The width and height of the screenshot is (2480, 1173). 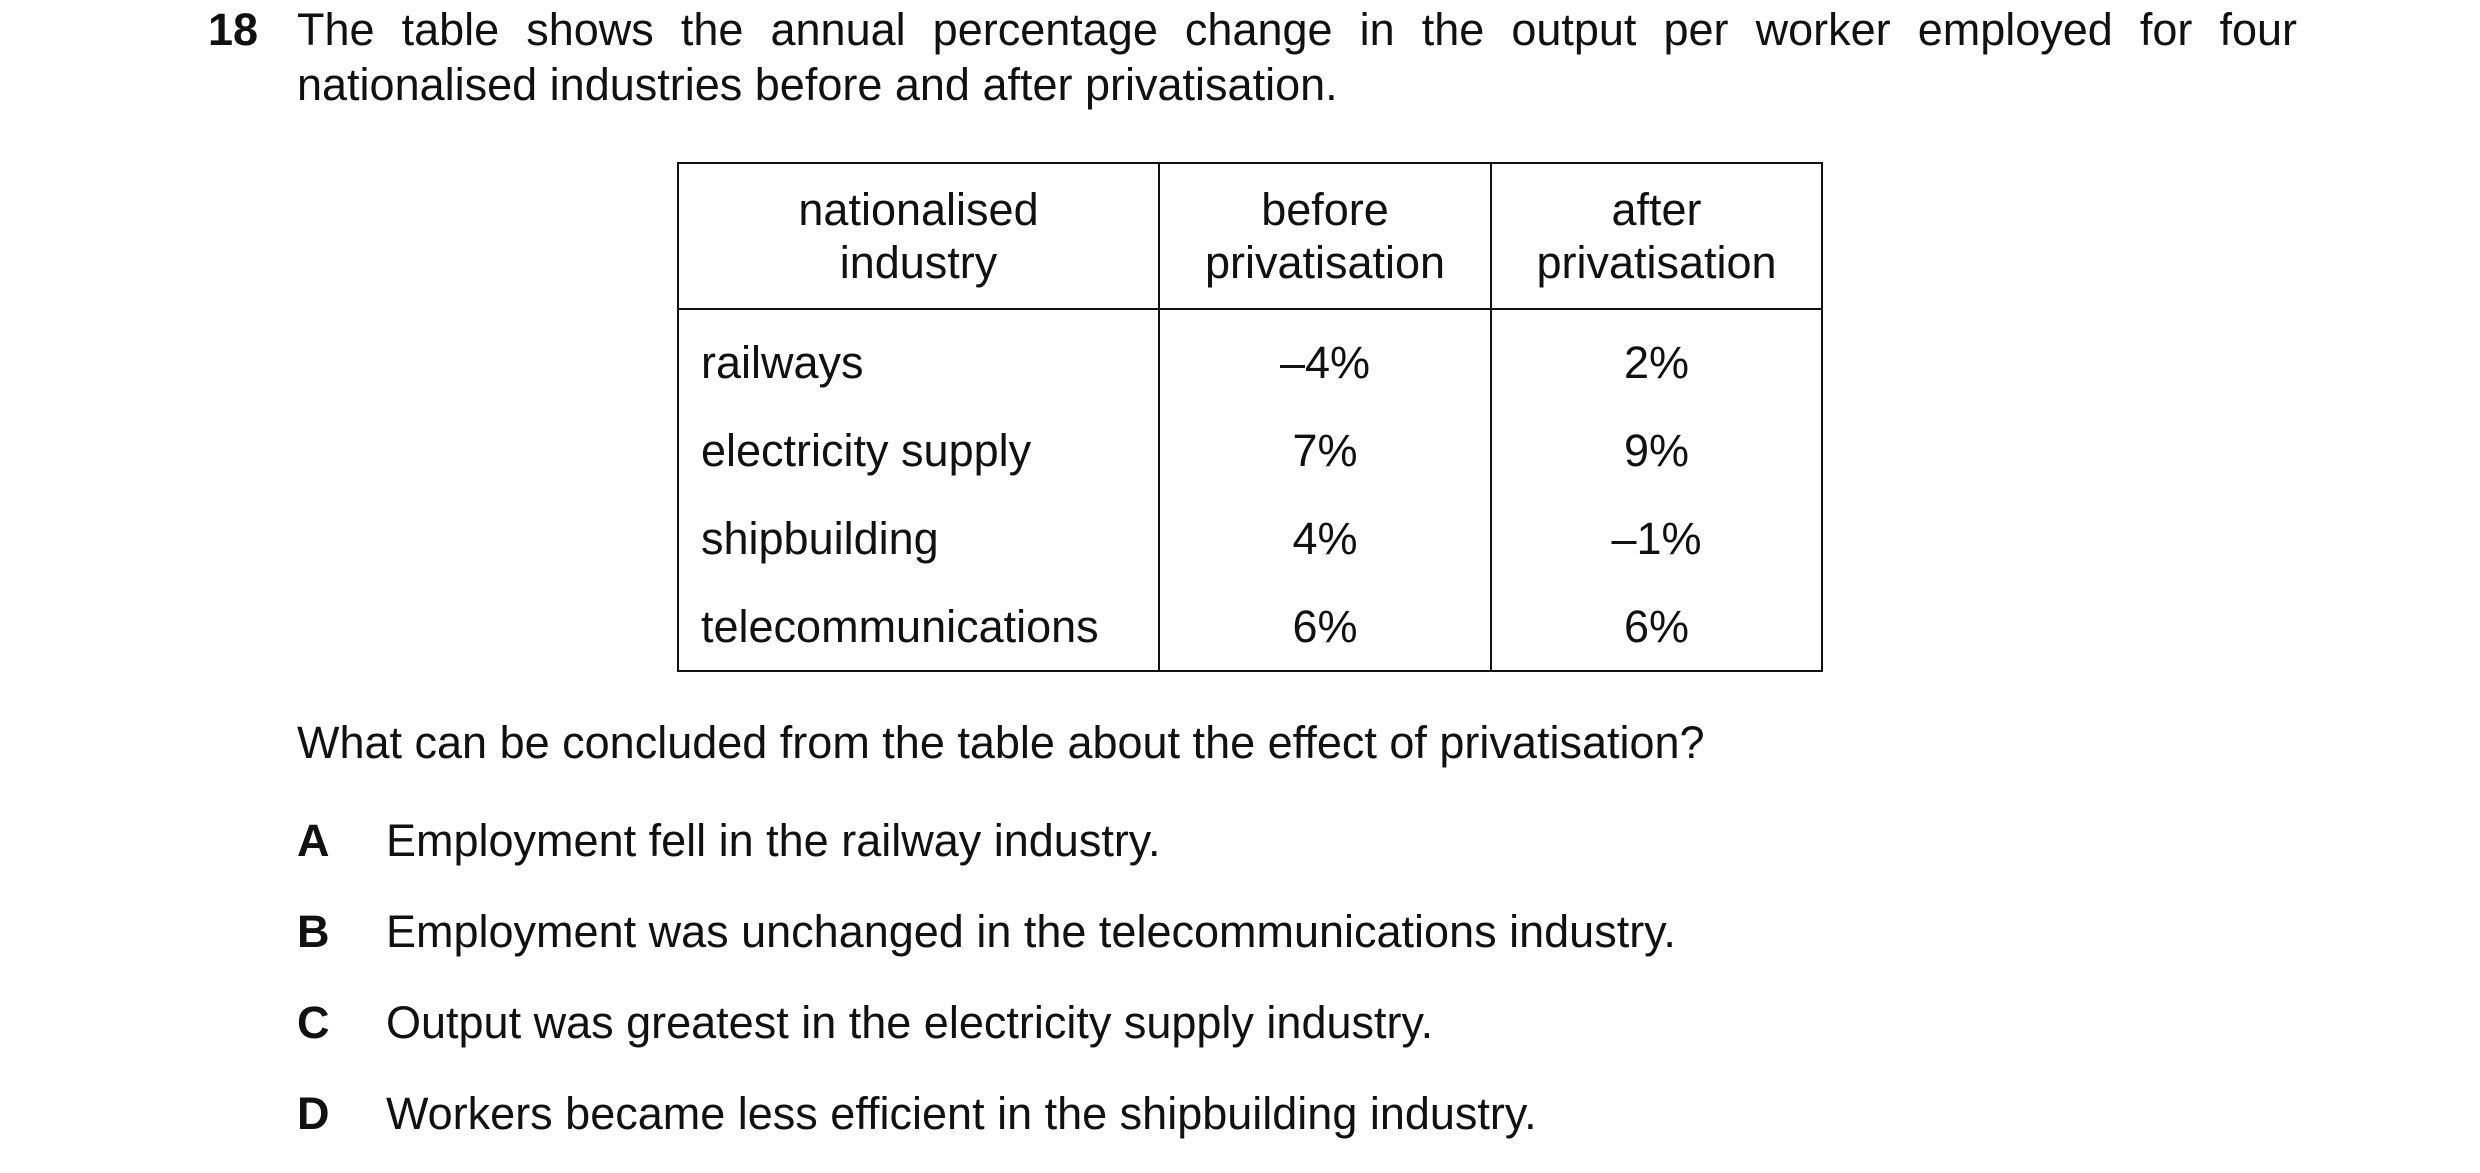 I want to click on before-cell: 7%, so click(x=1325, y=450).